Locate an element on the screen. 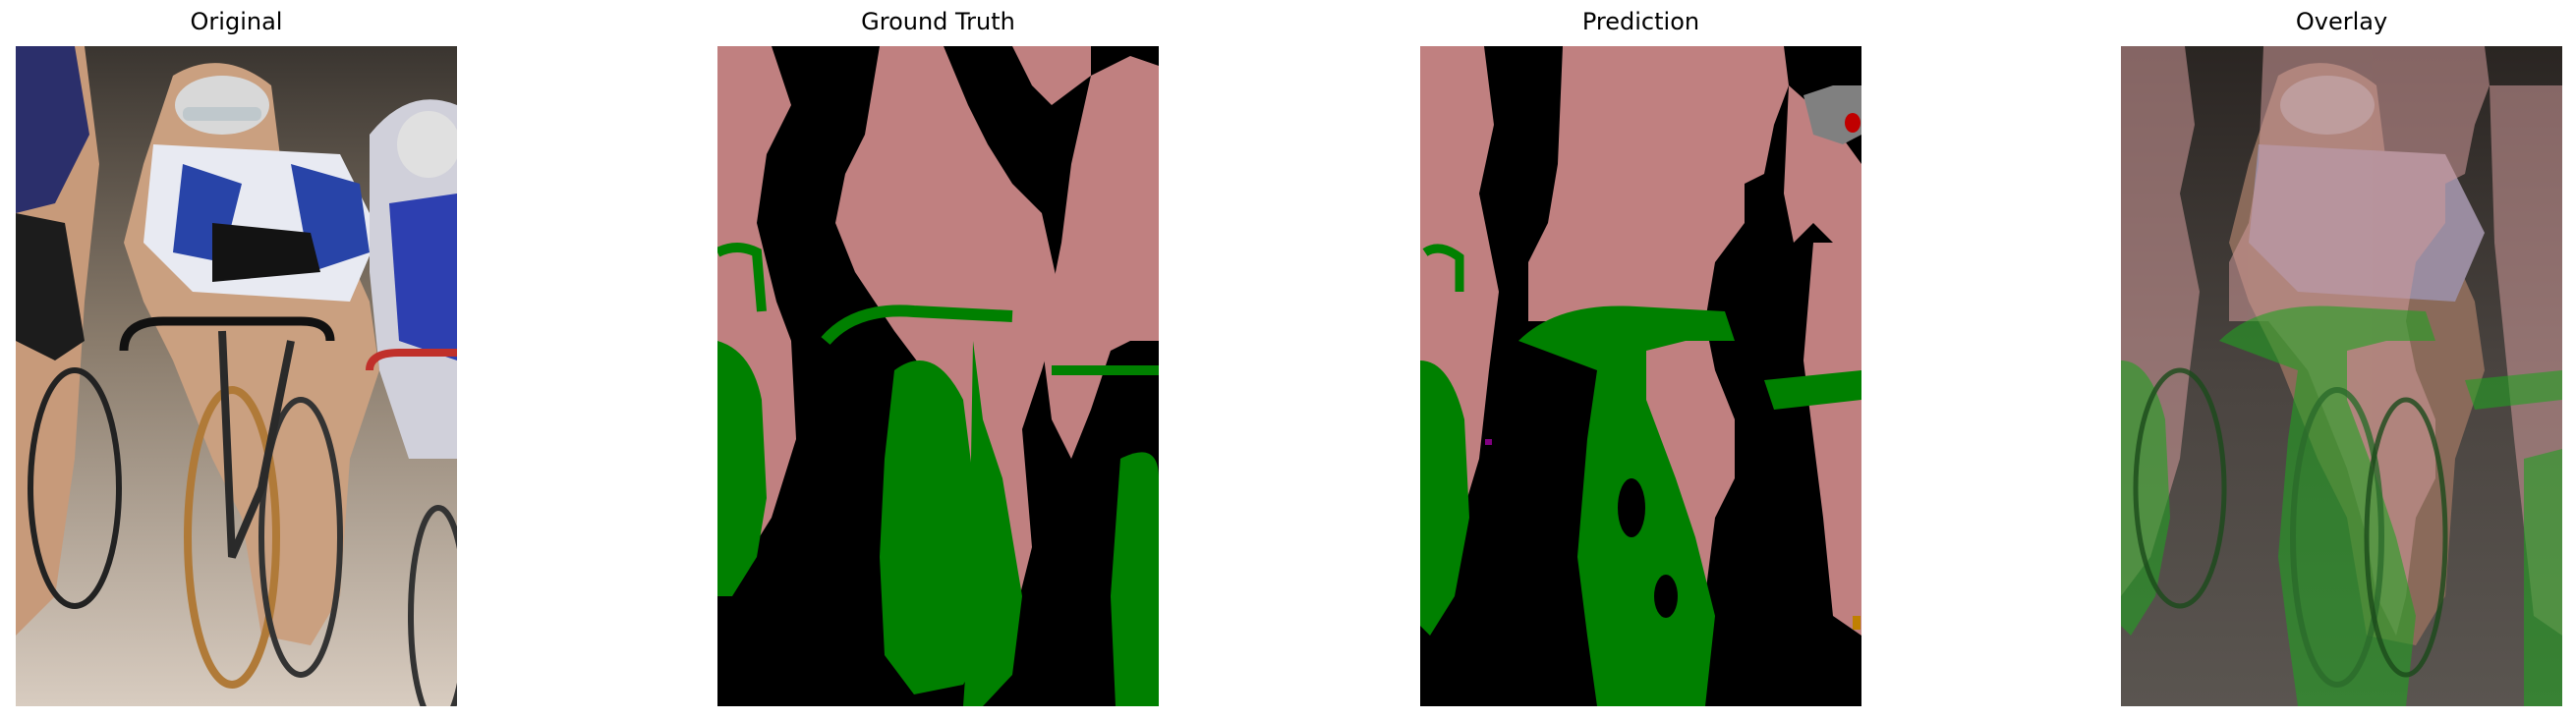 This screenshot has height=720, width=2576. panel-title-overlay: Overlay is located at coordinates (2342, 21).